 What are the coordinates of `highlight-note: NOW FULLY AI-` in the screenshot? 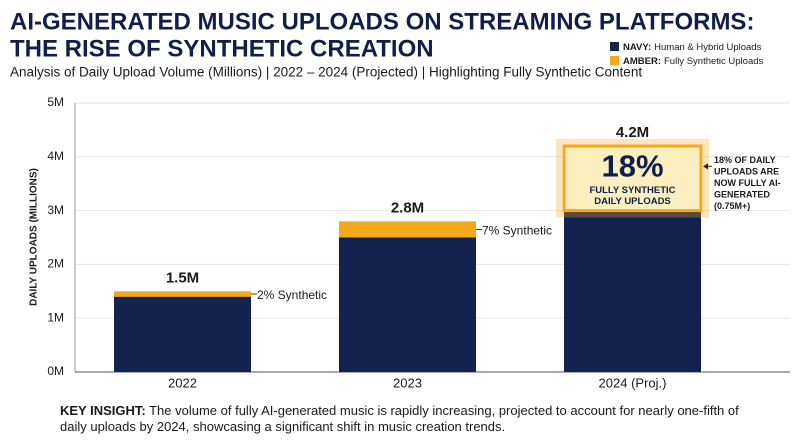 It's located at (747, 183).